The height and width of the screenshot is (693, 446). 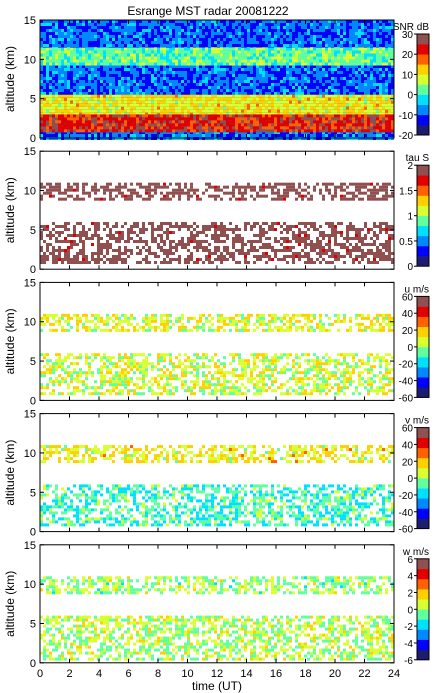 What do you see at coordinates (276, 674) in the screenshot?
I see `x-tick-label: 16` at bounding box center [276, 674].